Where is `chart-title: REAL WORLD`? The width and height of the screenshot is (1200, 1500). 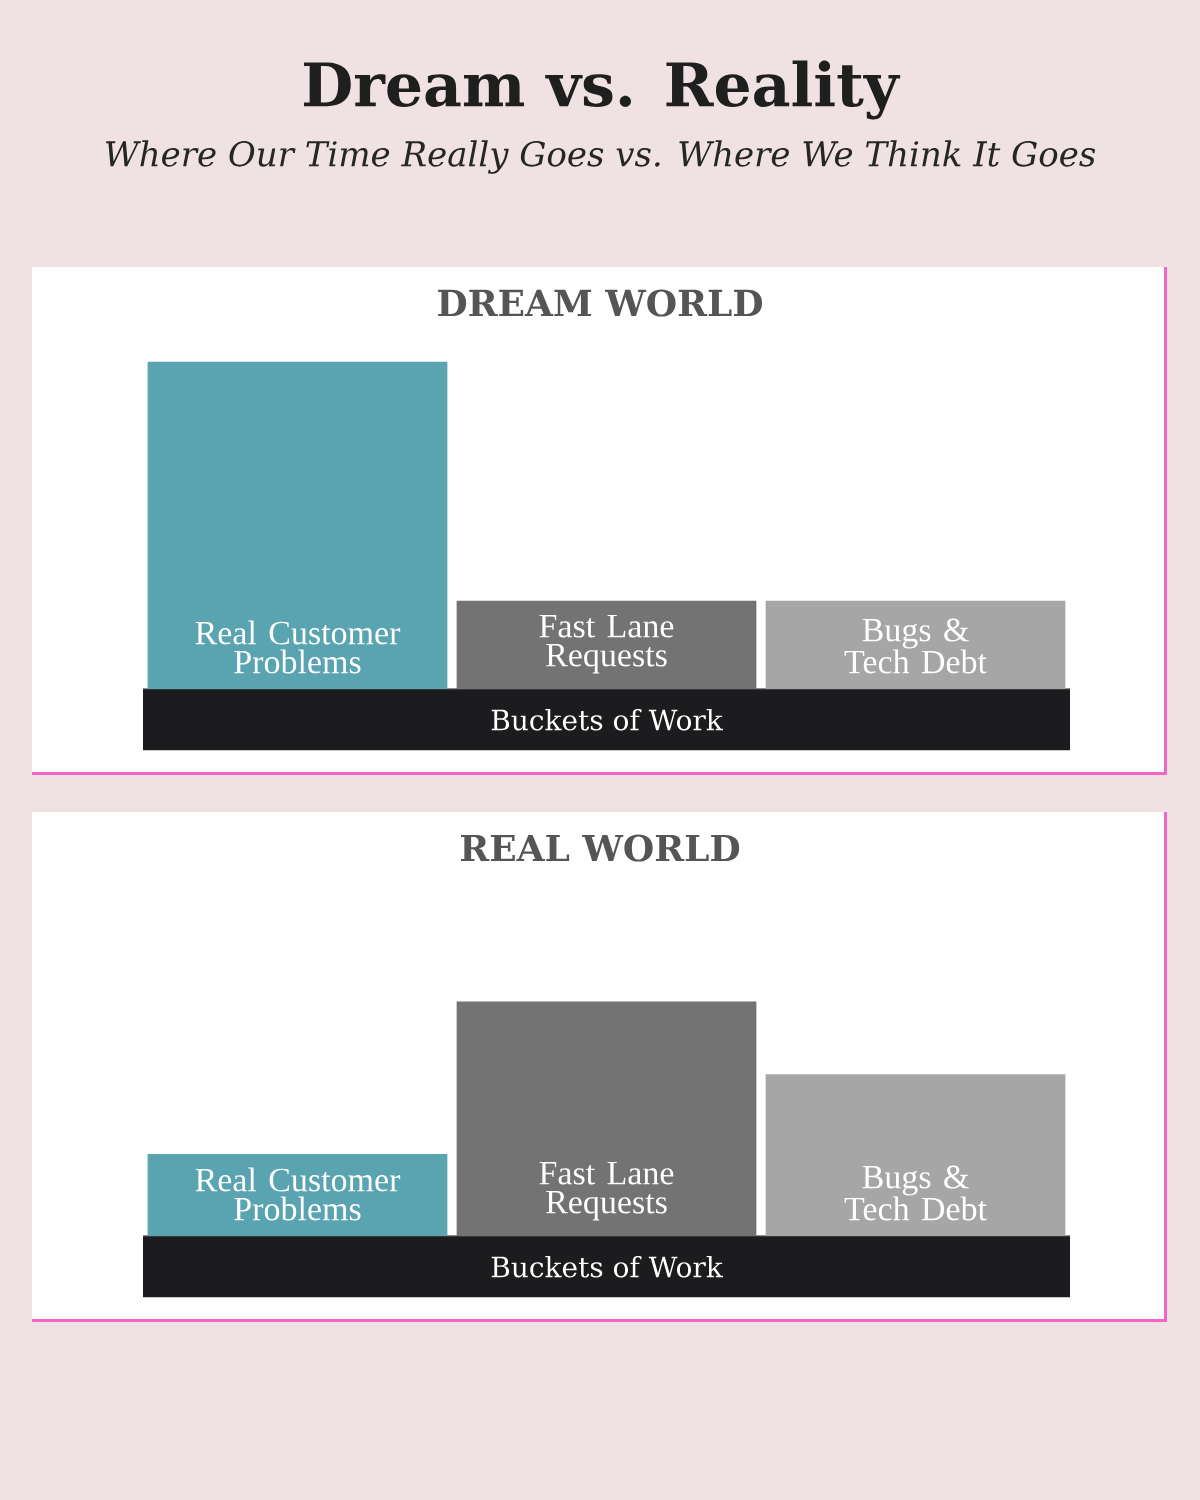 chart-title: REAL WORLD is located at coordinates (600, 848).